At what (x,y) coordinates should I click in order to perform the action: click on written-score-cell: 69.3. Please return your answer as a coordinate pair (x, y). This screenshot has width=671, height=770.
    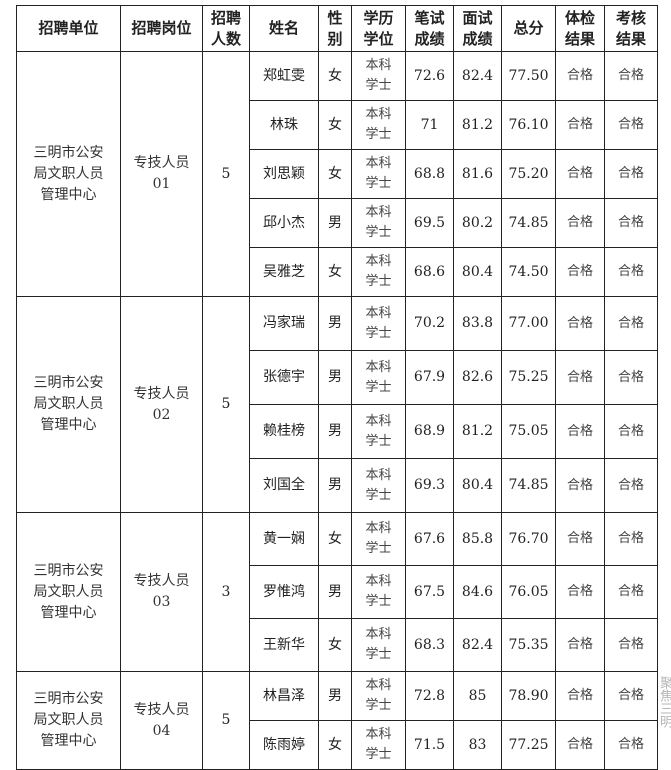
    Looking at the image, I should click on (429, 485).